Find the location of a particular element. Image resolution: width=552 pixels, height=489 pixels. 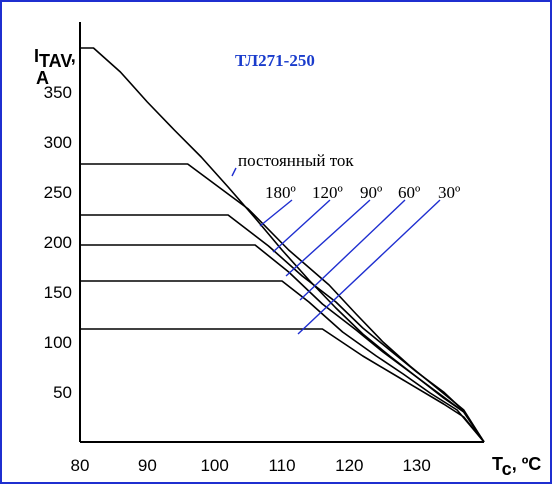

series-label: 120º is located at coordinates (327, 192).